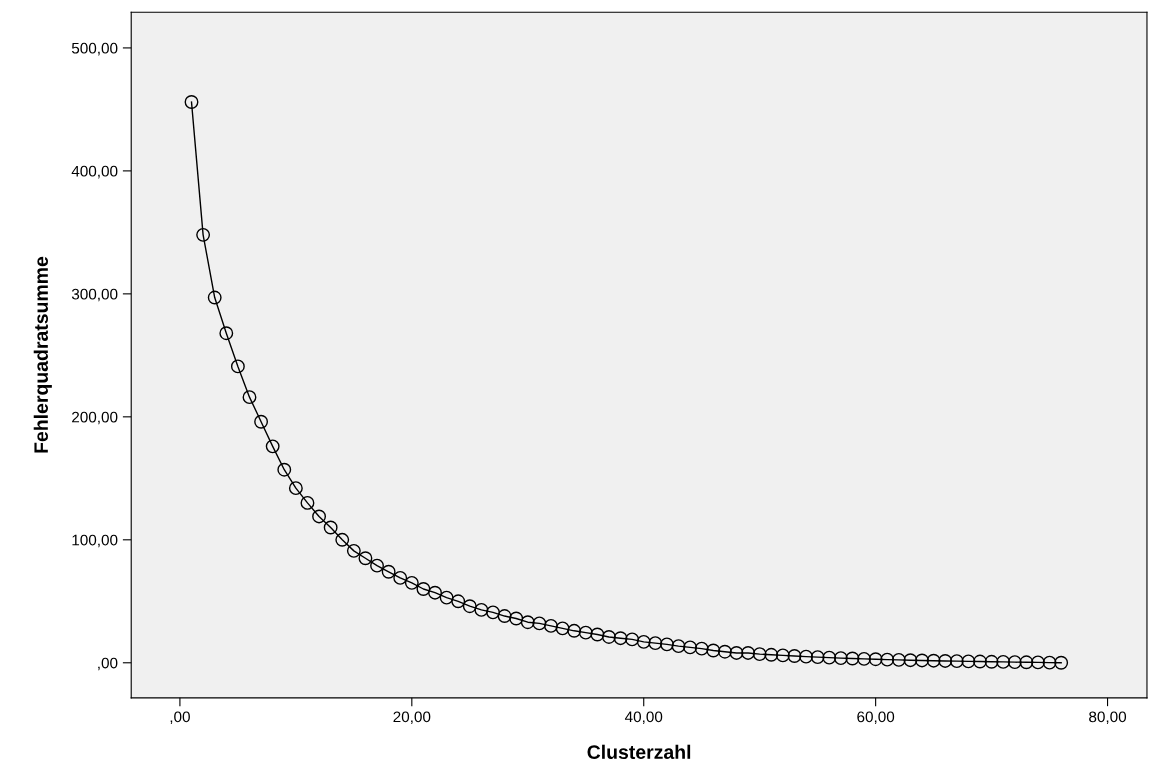 The width and height of the screenshot is (1151, 766). What do you see at coordinates (94, 295) in the screenshot?
I see `y-tick-label: 300,00` at bounding box center [94, 295].